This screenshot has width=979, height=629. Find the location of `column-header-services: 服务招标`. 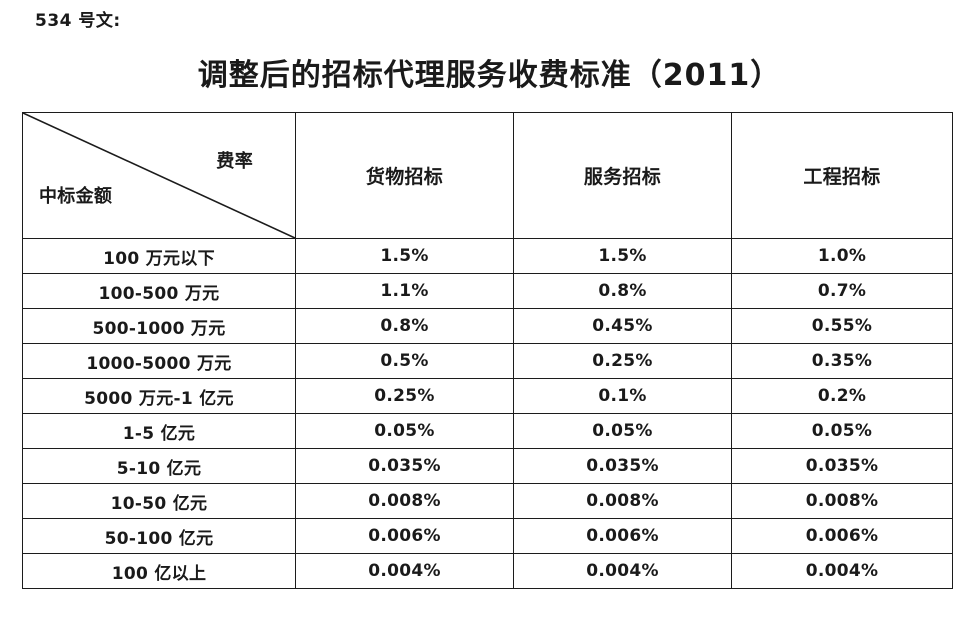

column-header-services: 服务招标 is located at coordinates (622, 175).